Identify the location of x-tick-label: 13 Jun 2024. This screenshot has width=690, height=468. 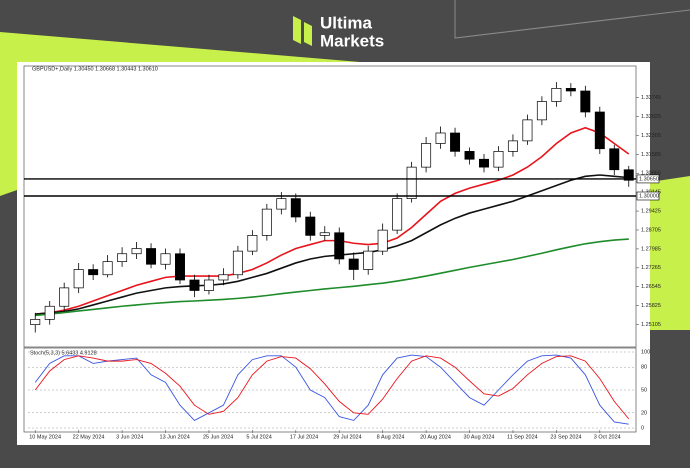
(175, 437).